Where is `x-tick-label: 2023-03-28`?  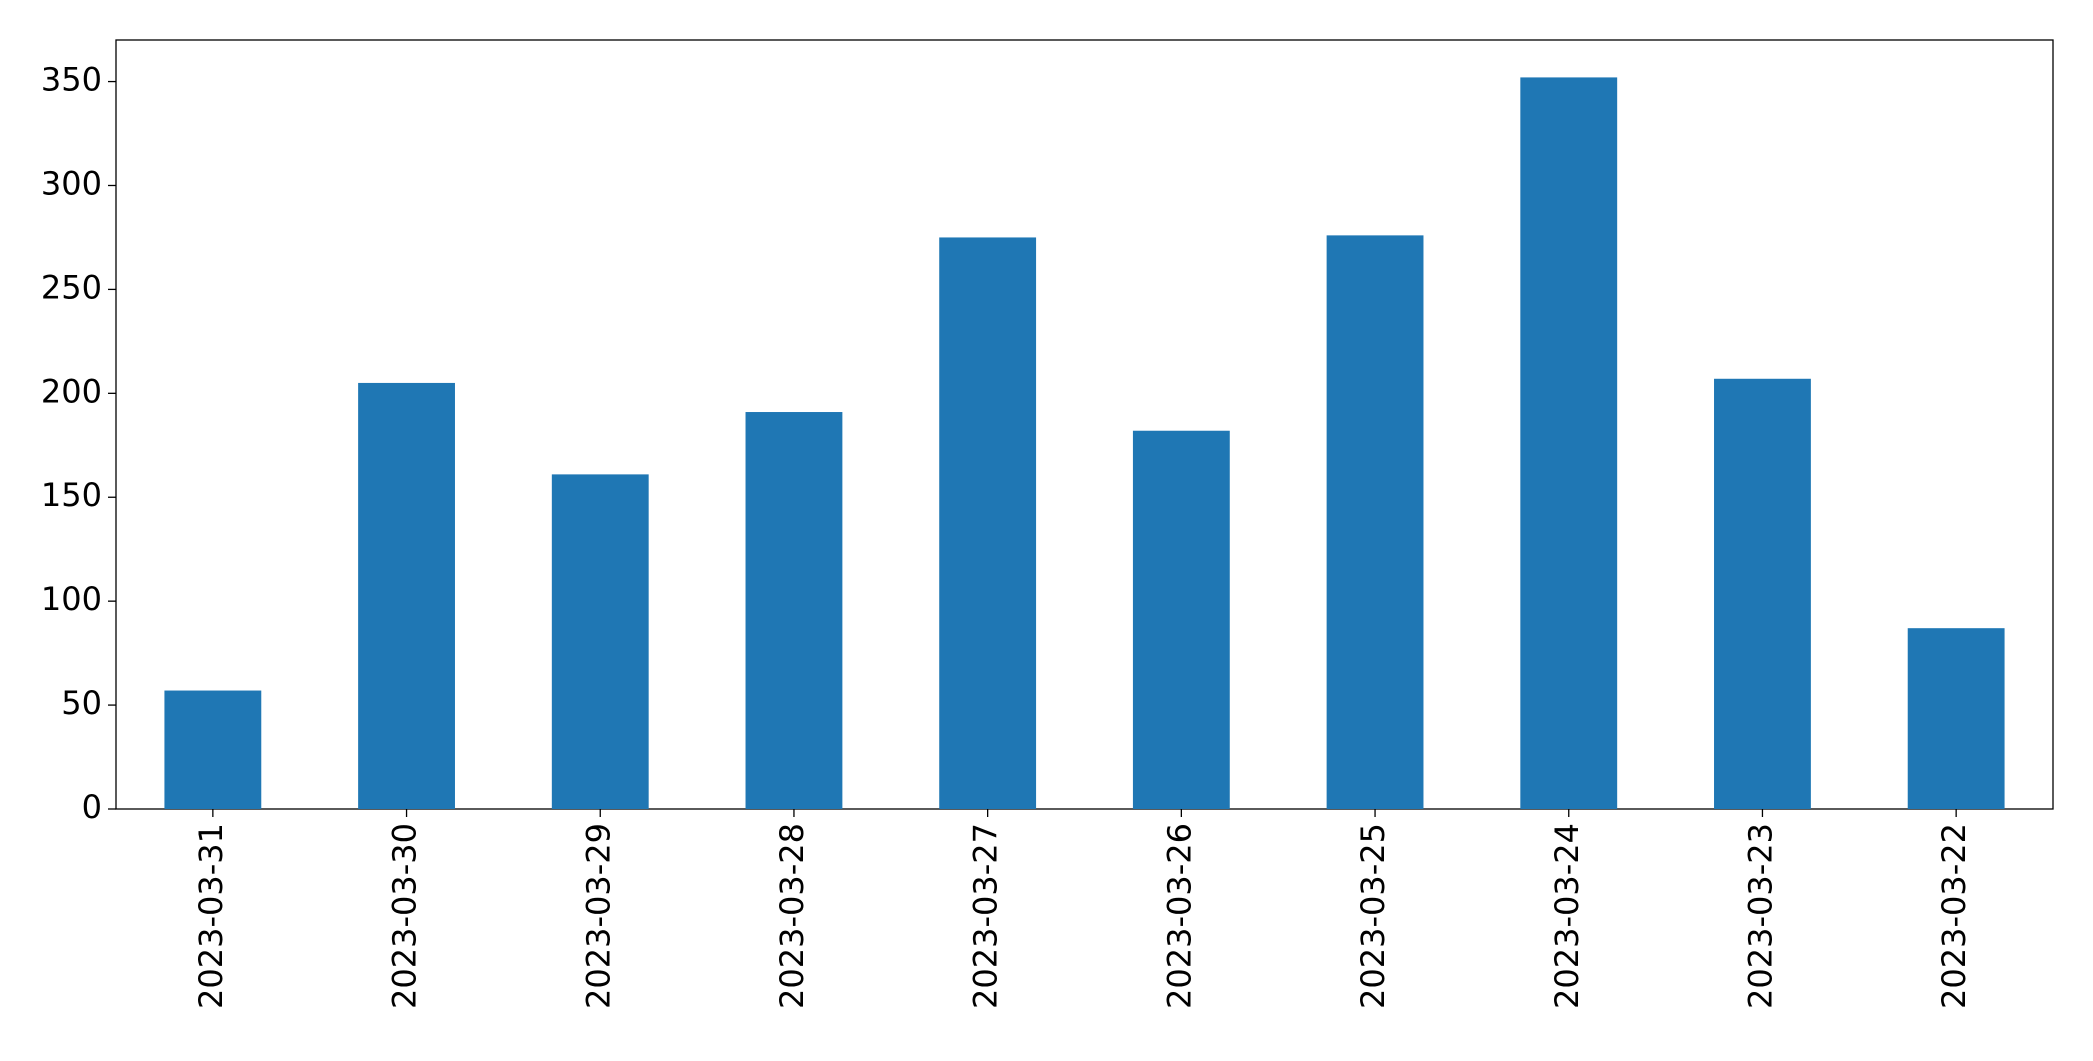 x-tick-label: 2023-03-28 is located at coordinates (792, 916).